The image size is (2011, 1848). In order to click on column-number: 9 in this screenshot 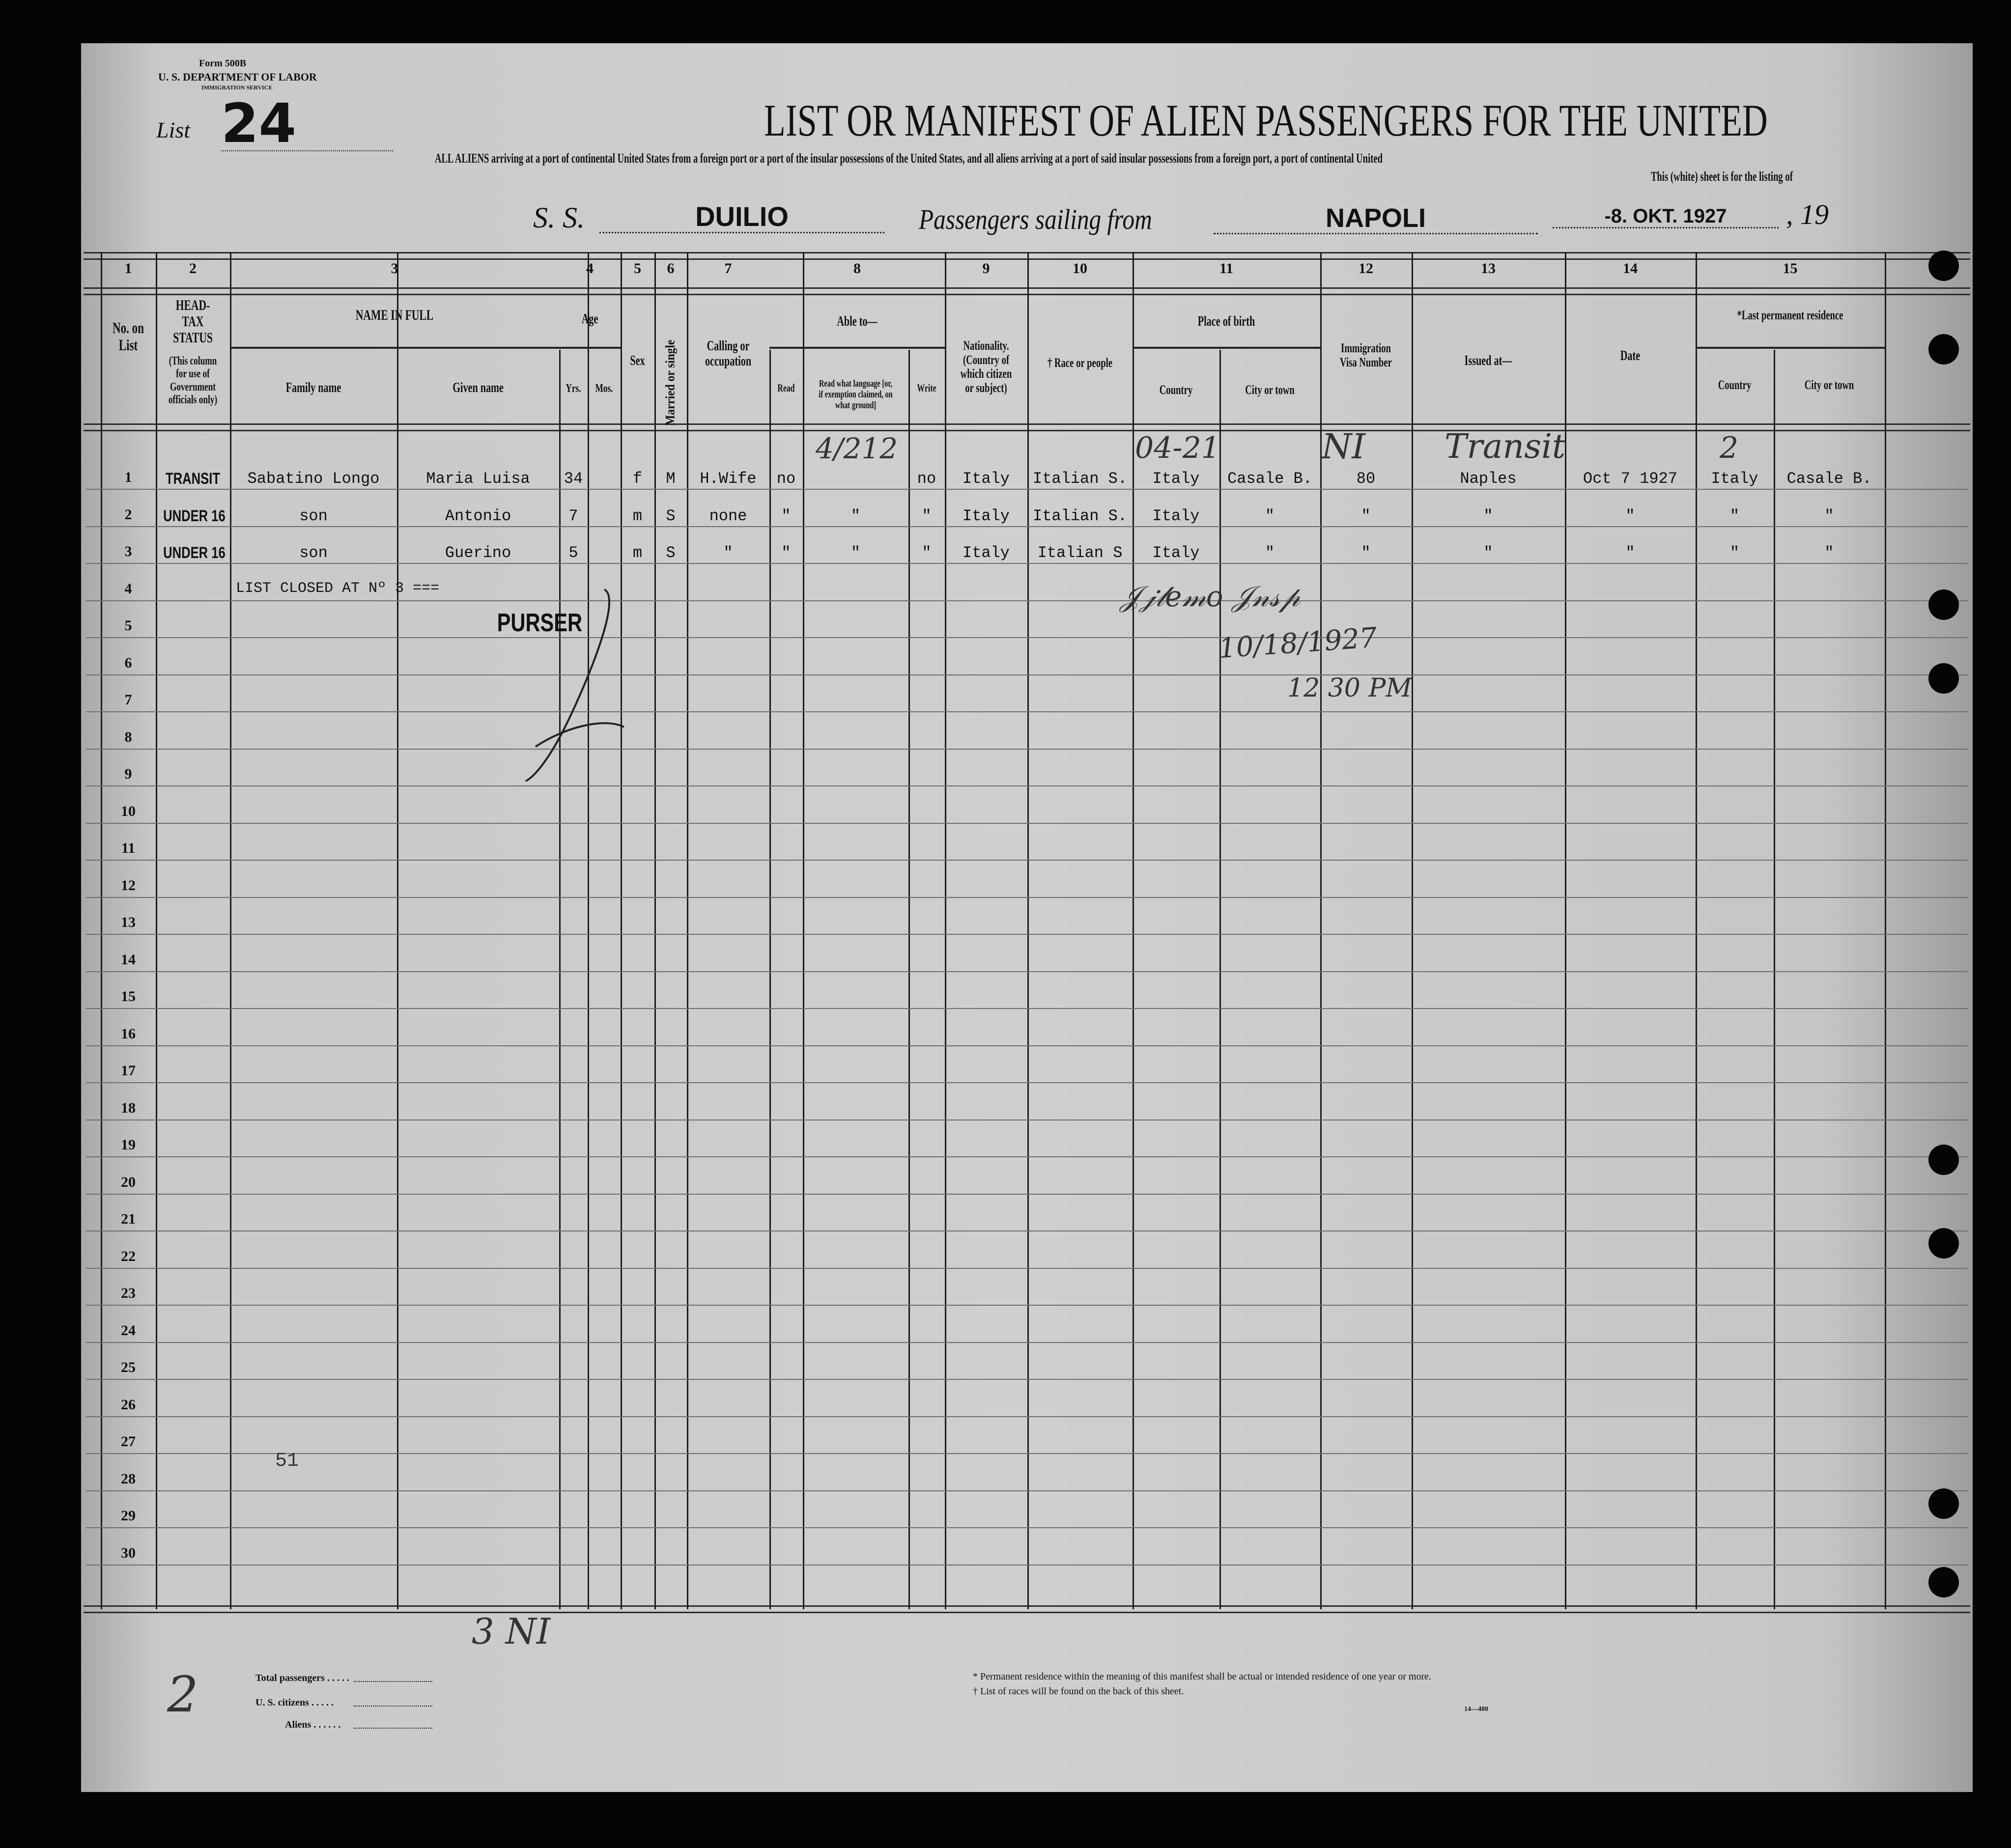, I will do `click(986, 268)`.